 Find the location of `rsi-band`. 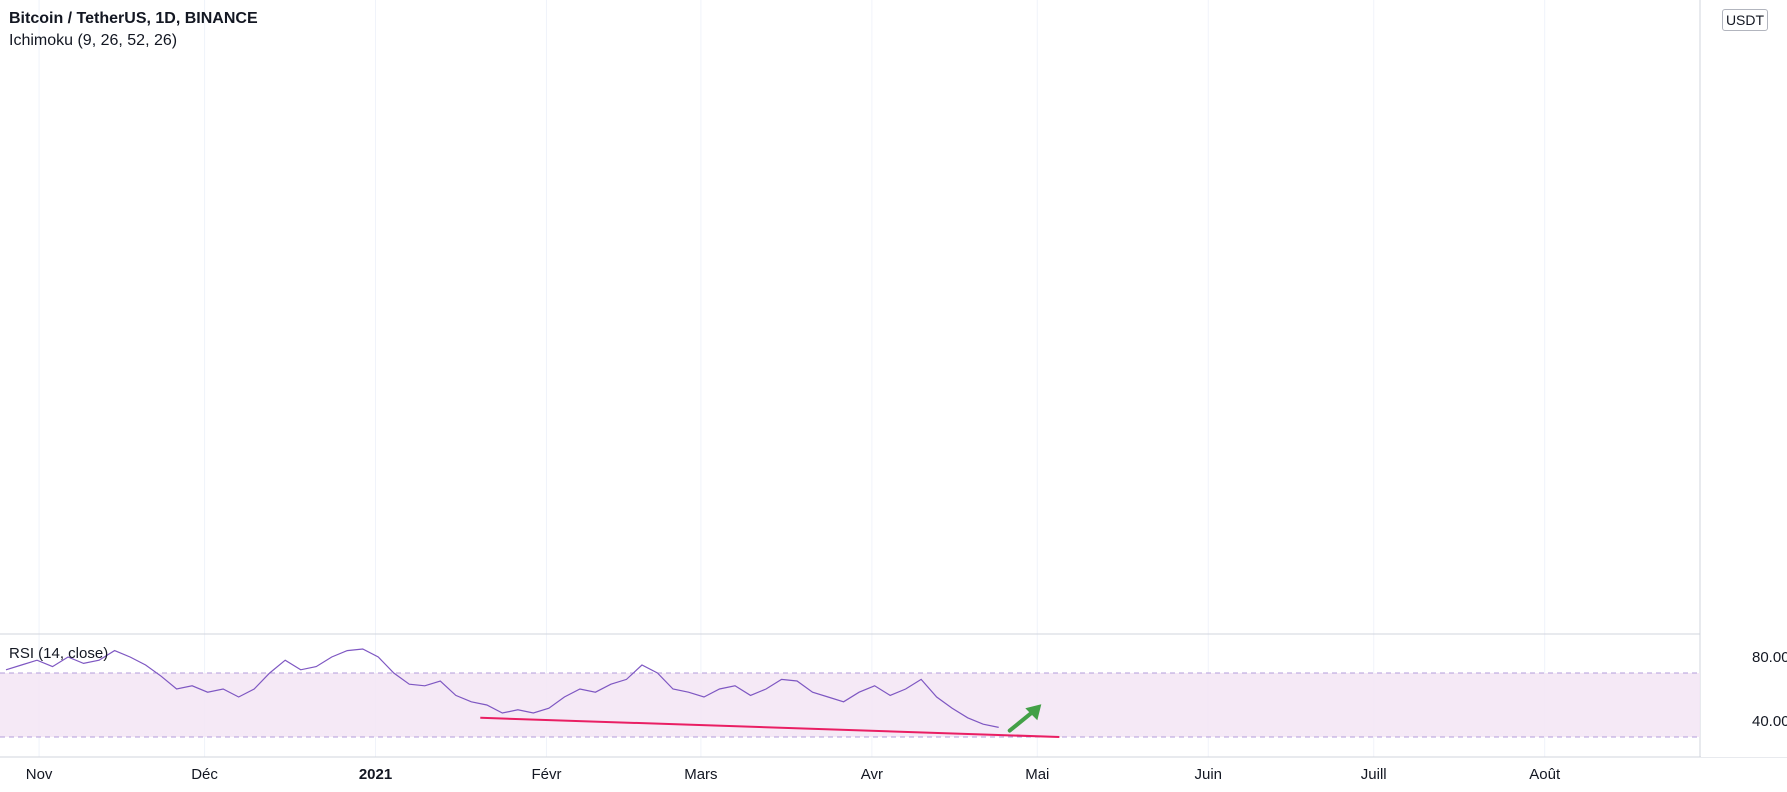

rsi-band is located at coordinates (850, 705).